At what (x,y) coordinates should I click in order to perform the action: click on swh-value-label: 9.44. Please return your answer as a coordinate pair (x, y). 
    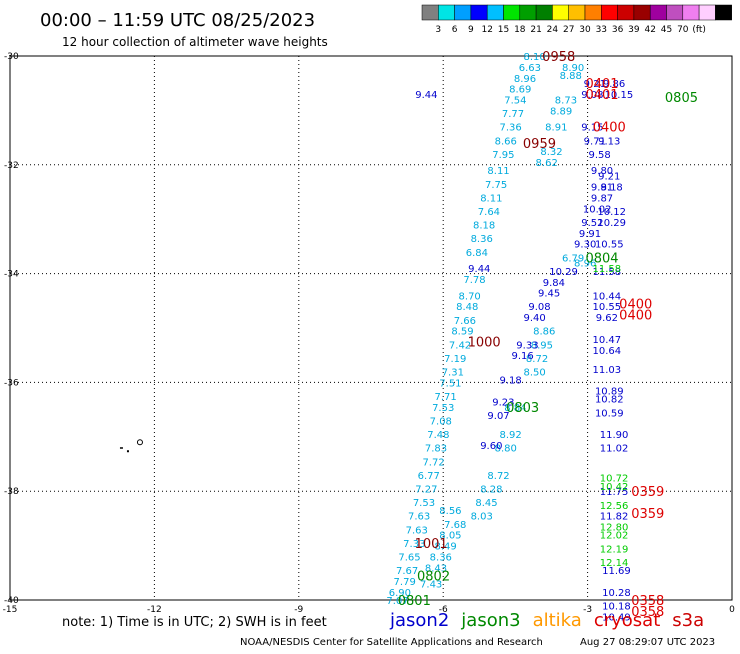
    Looking at the image, I should click on (479, 269).